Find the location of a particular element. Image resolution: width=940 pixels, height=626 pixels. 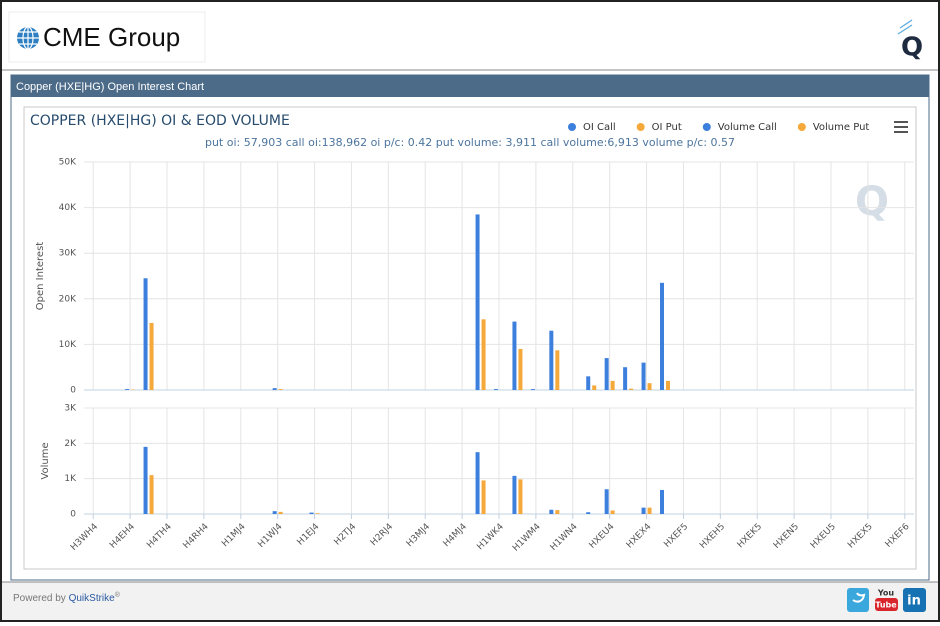

legend-label: Volume Call is located at coordinates (747, 127).